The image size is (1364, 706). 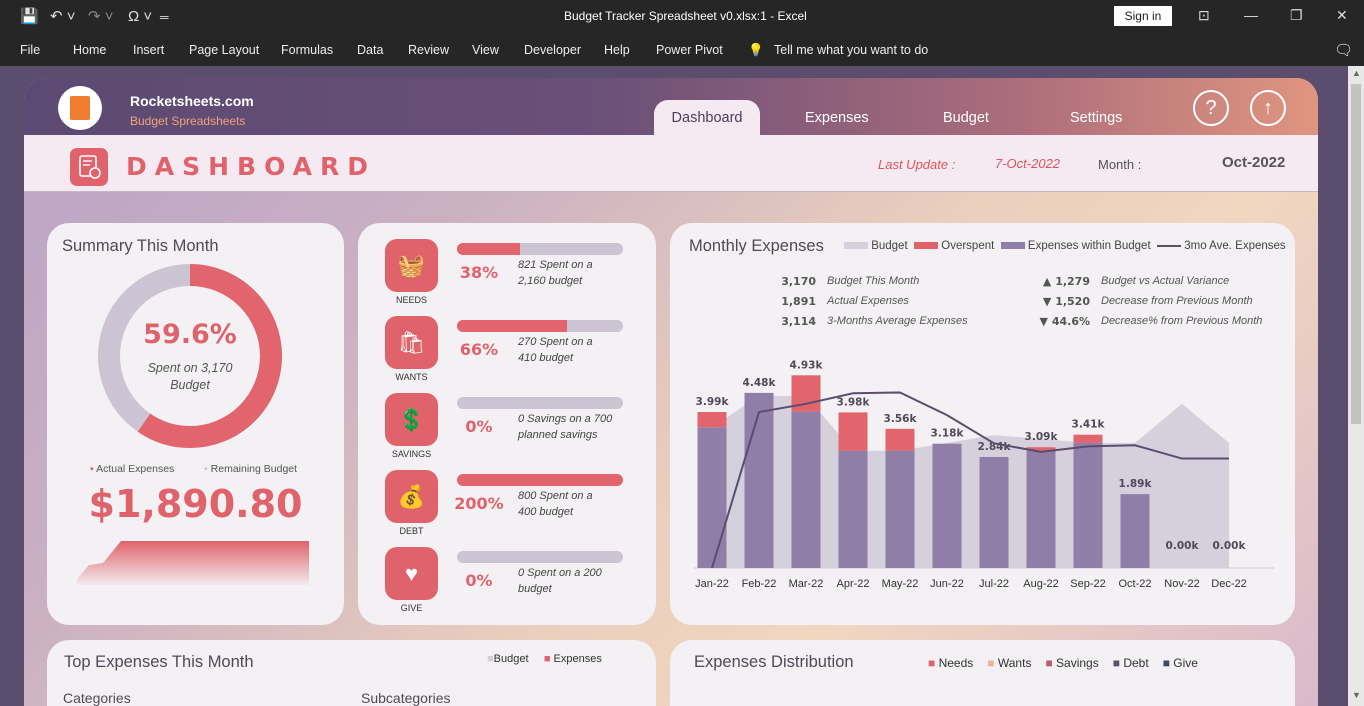 I want to click on ribbon-display-icon: ⊡, so click(x=1204, y=15).